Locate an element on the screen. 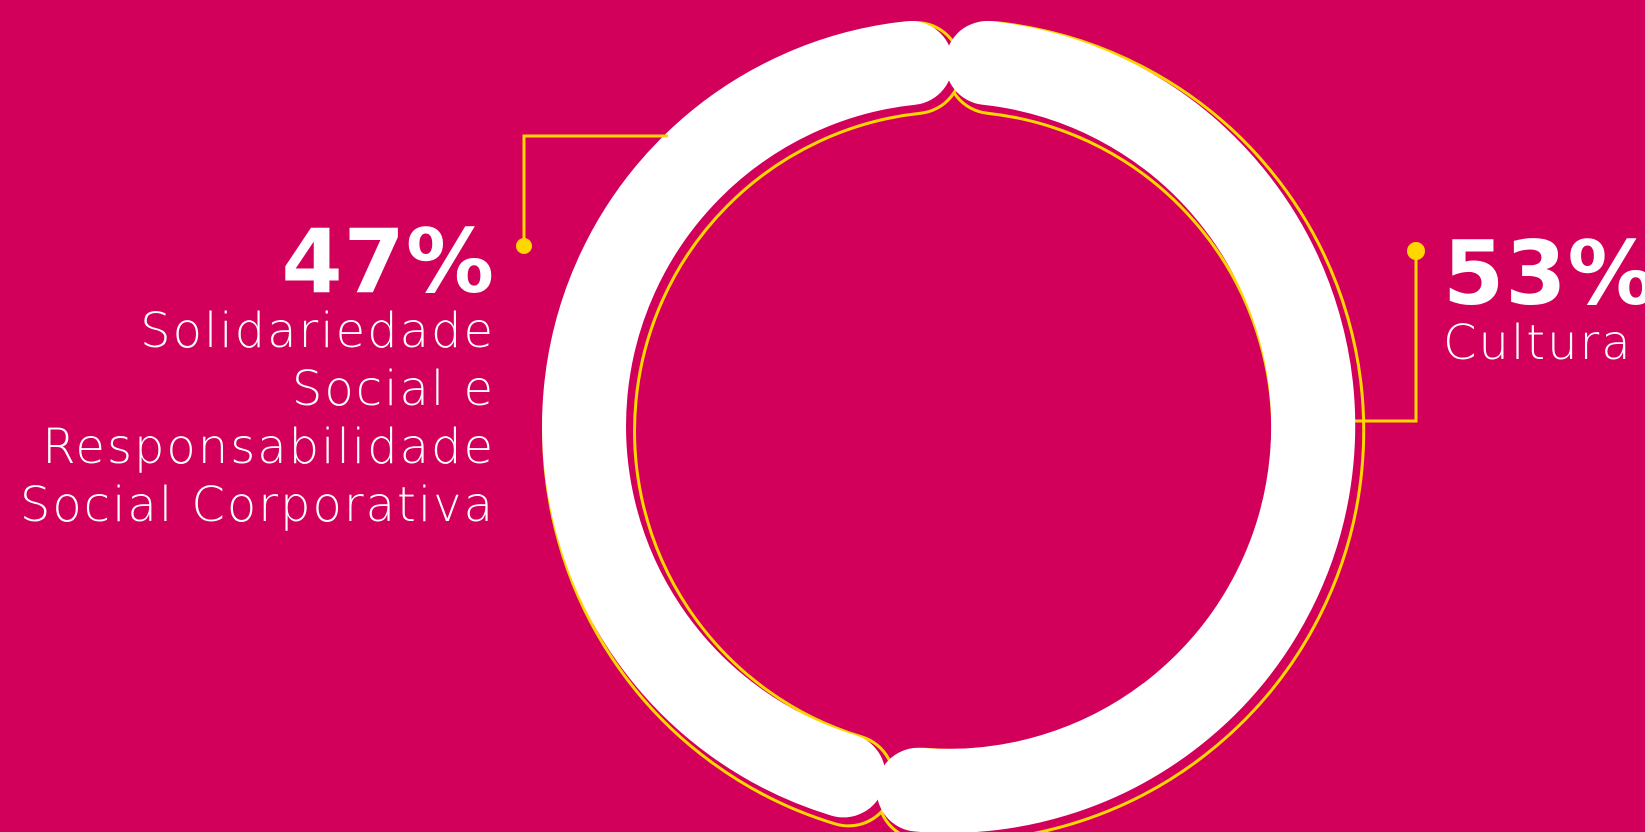  percent-label-right: 53% is located at coordinates (1544, 273).